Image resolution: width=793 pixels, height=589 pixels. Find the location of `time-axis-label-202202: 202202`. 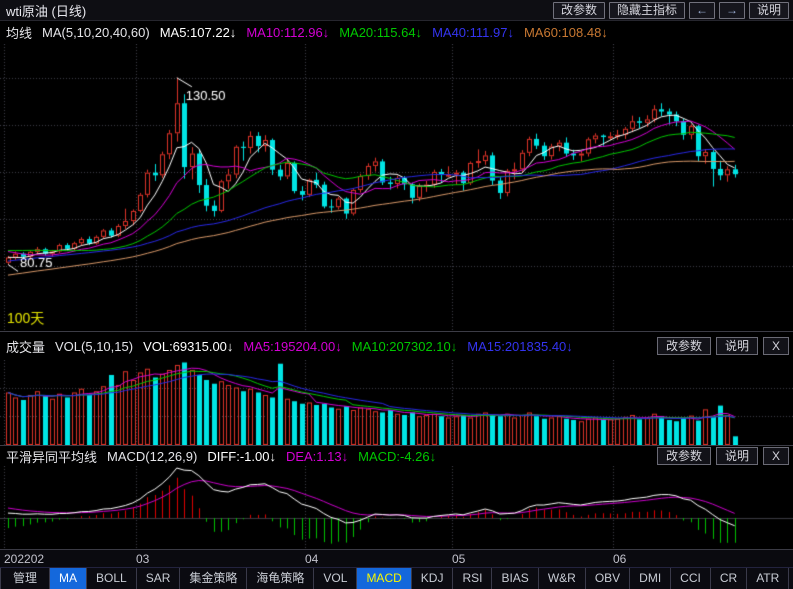

time-axis-label-202202: 202202 is located at coordinates (24, 559).